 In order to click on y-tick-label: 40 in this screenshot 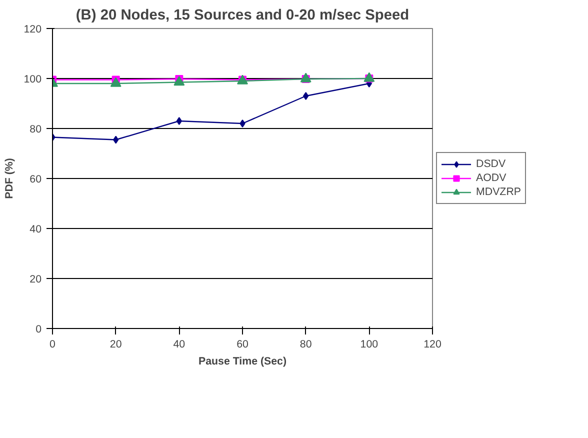, I will do `click(36, 230)`.